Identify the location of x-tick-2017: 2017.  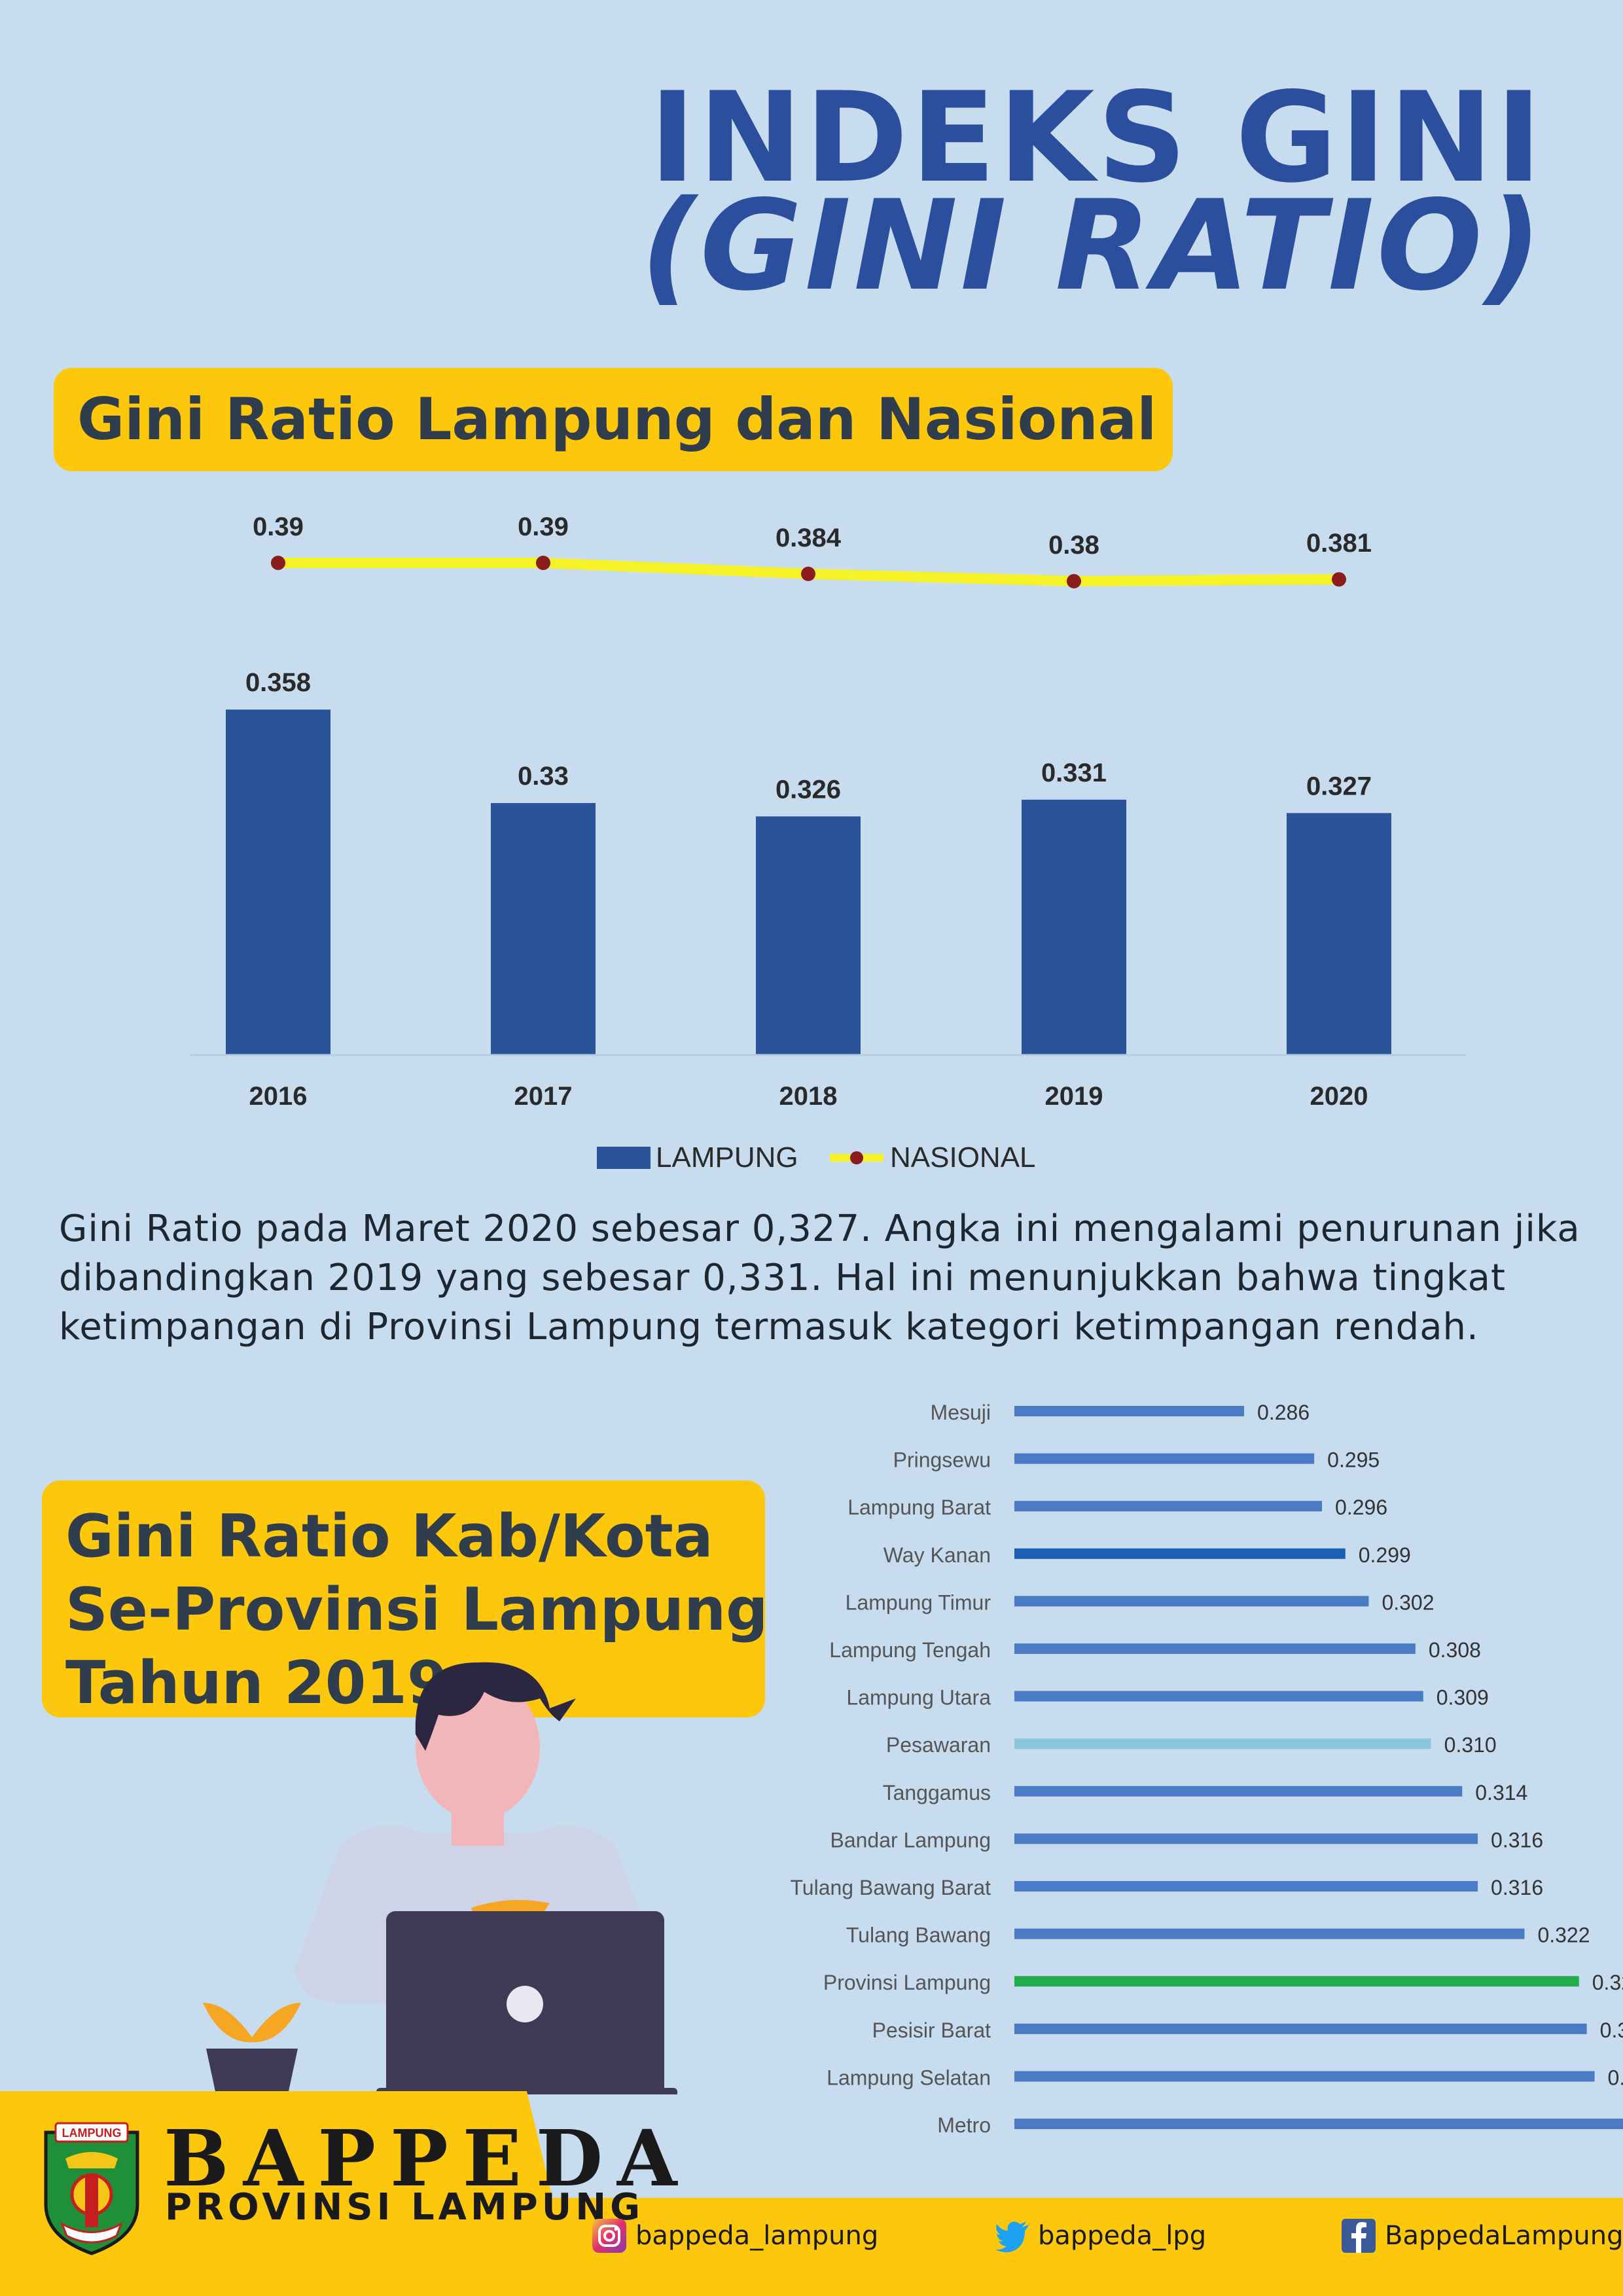
(543, 1096).